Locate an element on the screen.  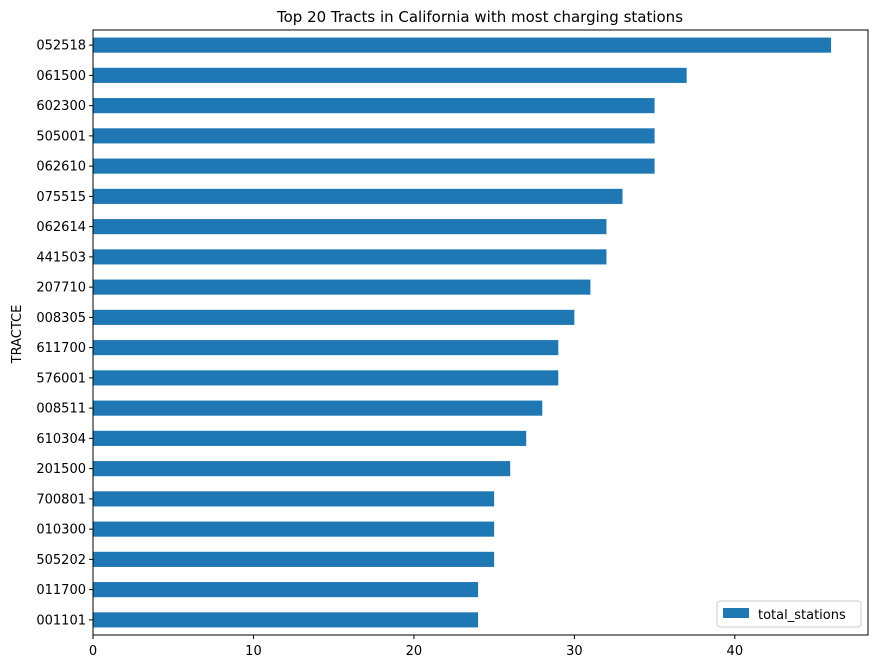
y-tick-label: 061500 is located at coordinates (61, 76).